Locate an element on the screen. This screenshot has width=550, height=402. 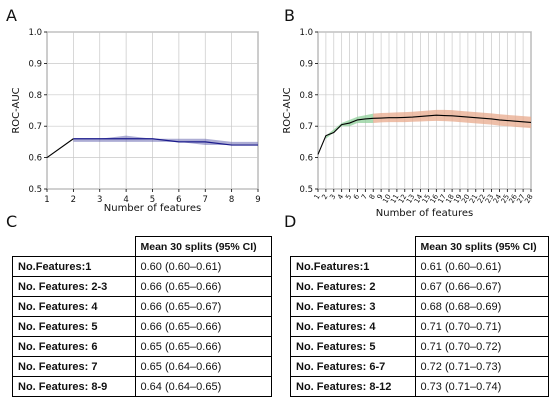
table-row: No. Features: 5 0.66 (0.65–0.66) is located at coordinates (142, 326).